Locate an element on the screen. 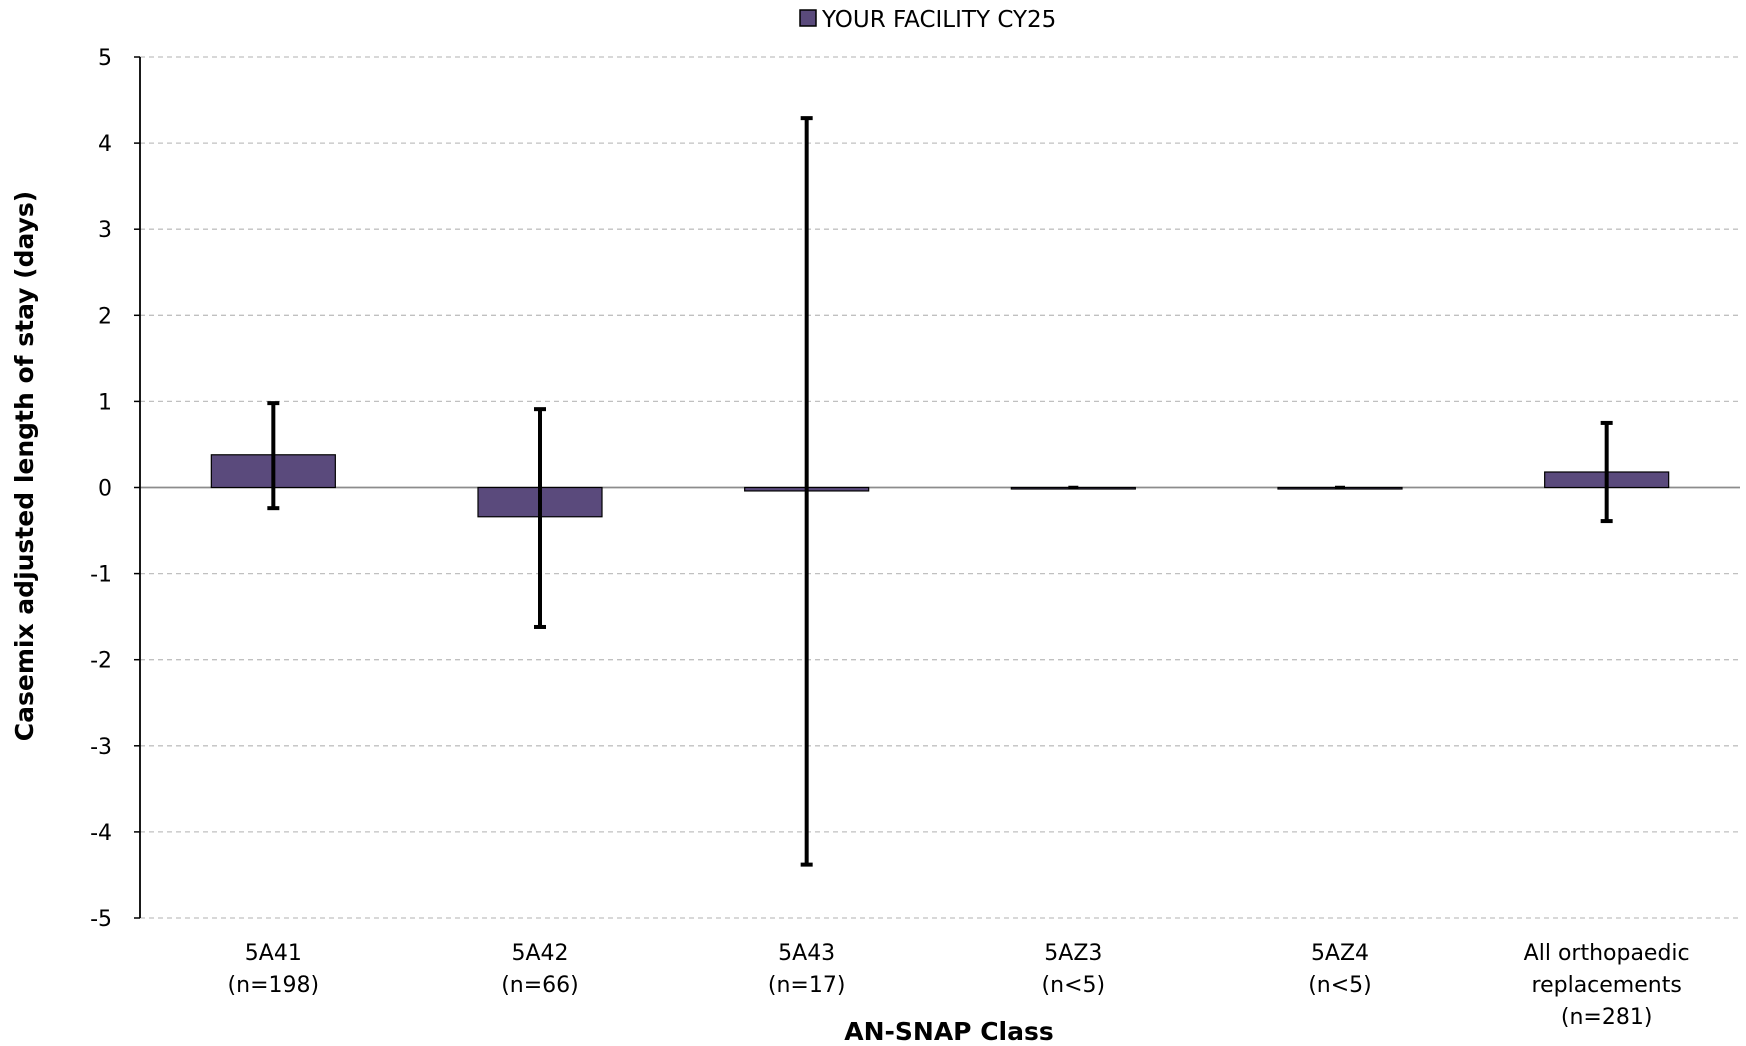  x-tick-label: 5AZ4 (n<5) is located at coordinates (1340, 969).